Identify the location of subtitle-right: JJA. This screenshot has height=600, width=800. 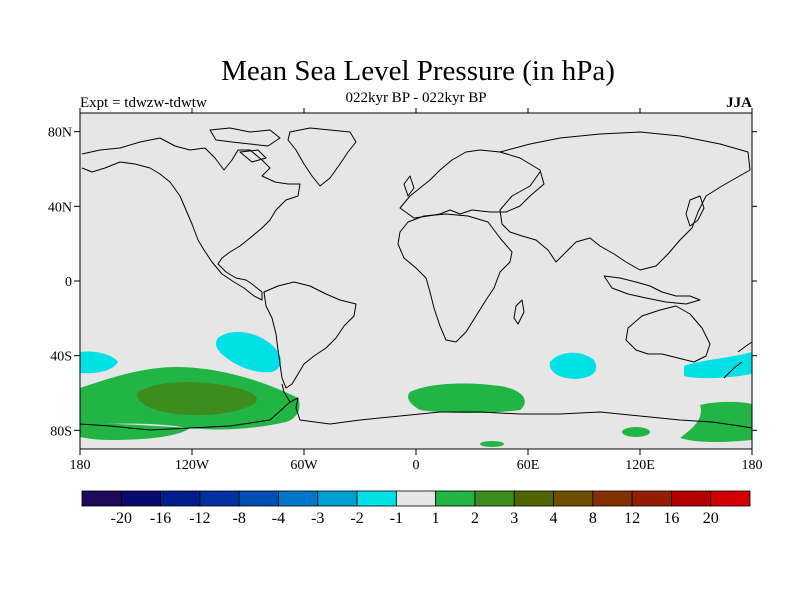
(739, 103).